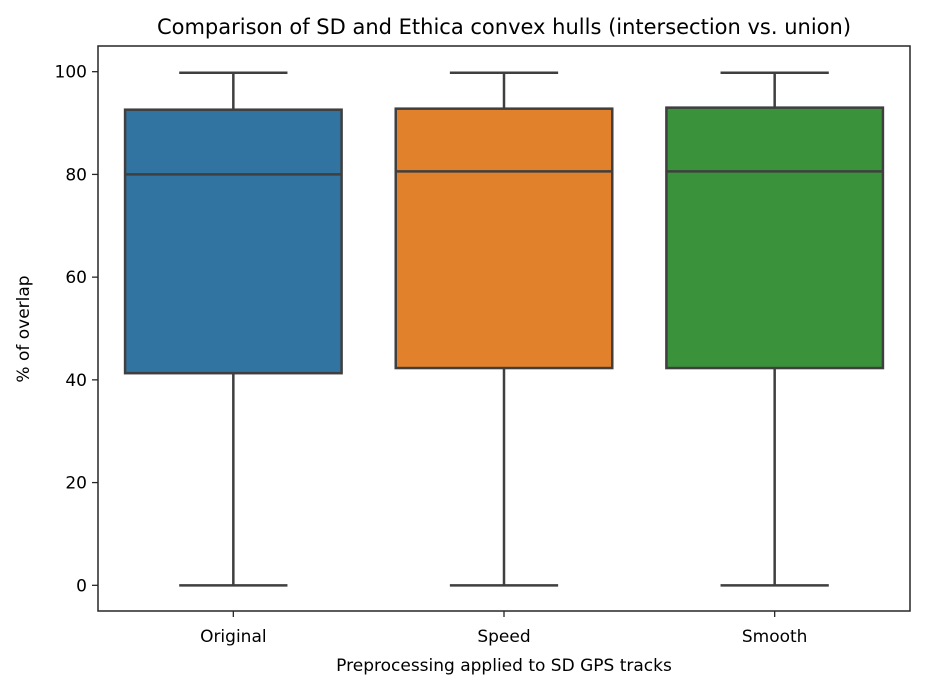 Image resolution: width=933 pixels, height=690 pixels. I want to click on x-axis: Original Speed Smooth, so click(503, 629).